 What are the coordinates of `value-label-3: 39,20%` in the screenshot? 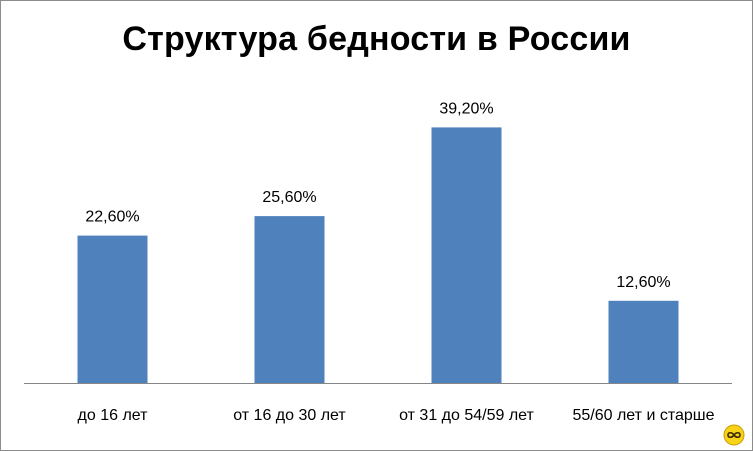 It's located at (466, 108).